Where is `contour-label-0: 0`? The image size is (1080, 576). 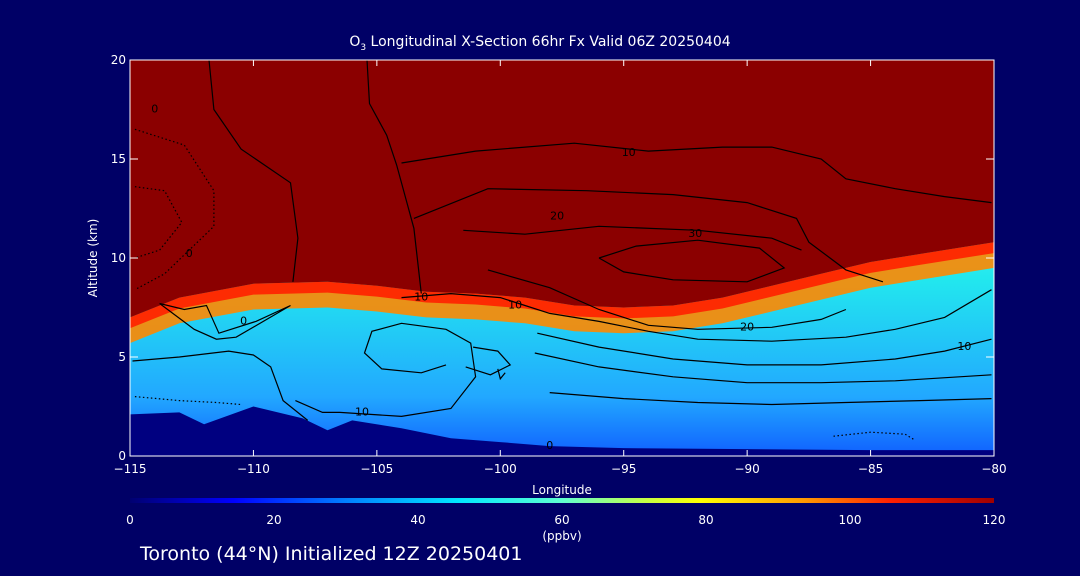 contour-label-0: 0 is located at coordinates (243, 320).